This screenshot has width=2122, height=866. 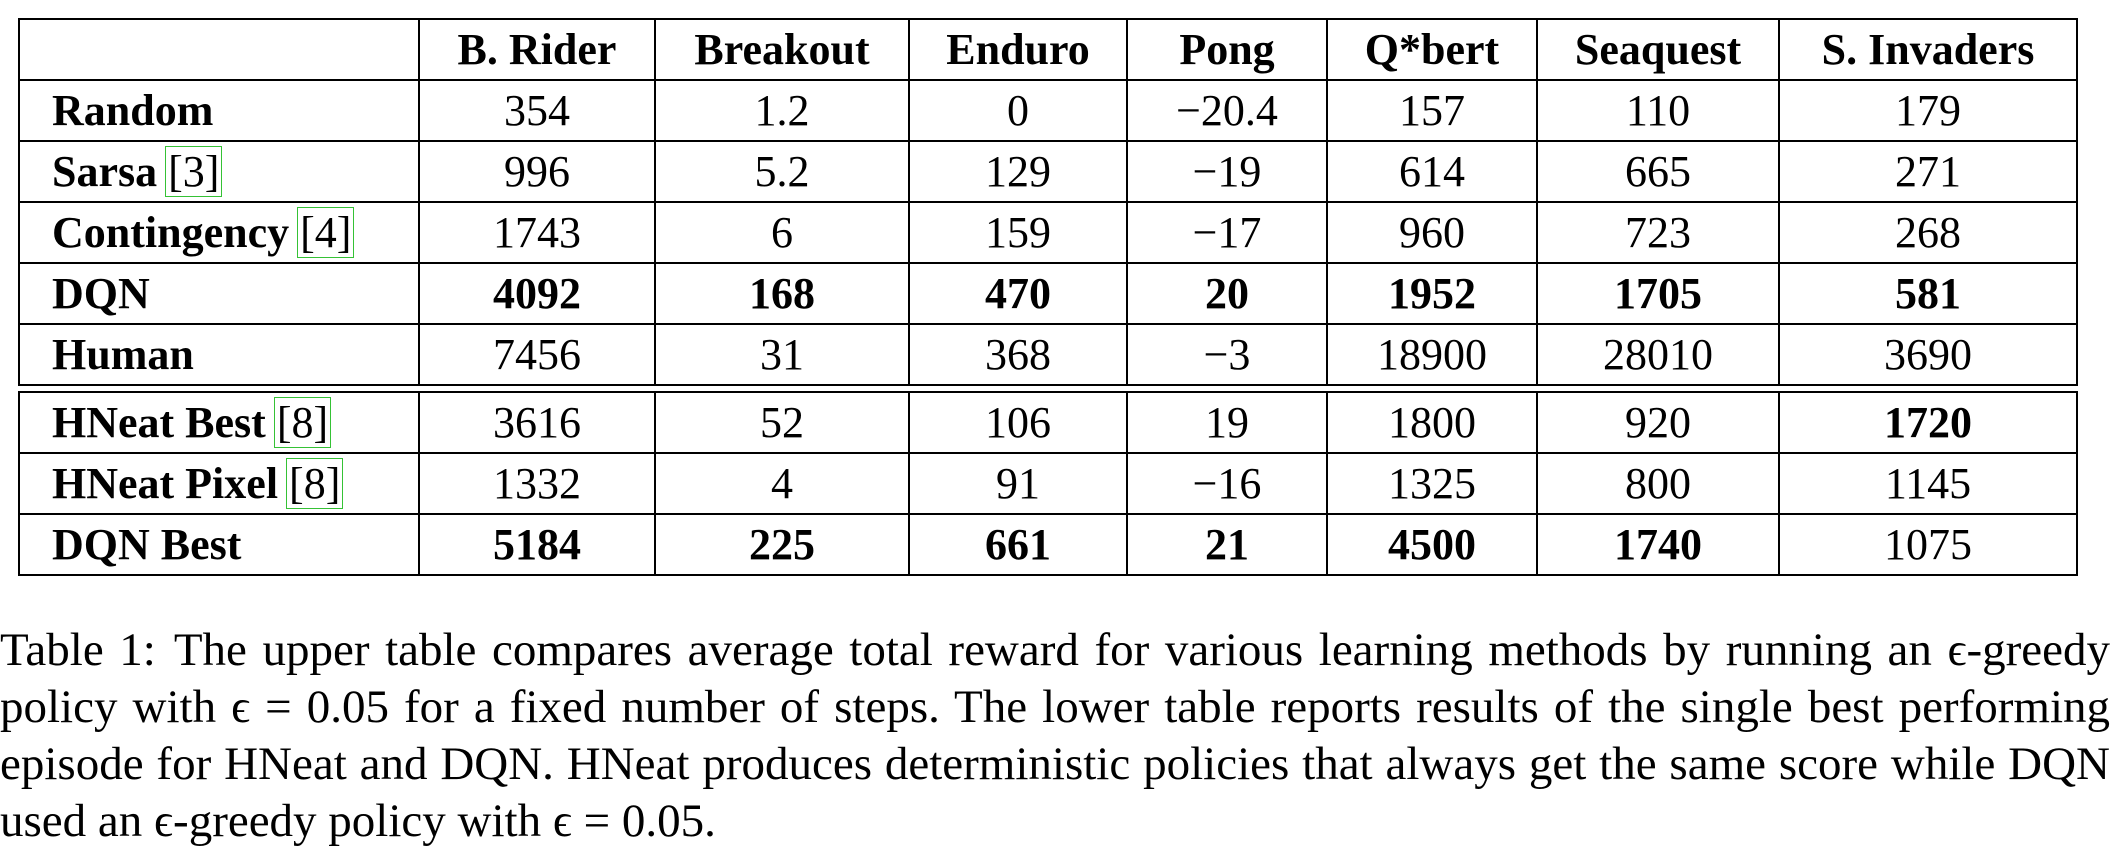 I want to click on score-cell: 1740, so click(x=1658, y=544).